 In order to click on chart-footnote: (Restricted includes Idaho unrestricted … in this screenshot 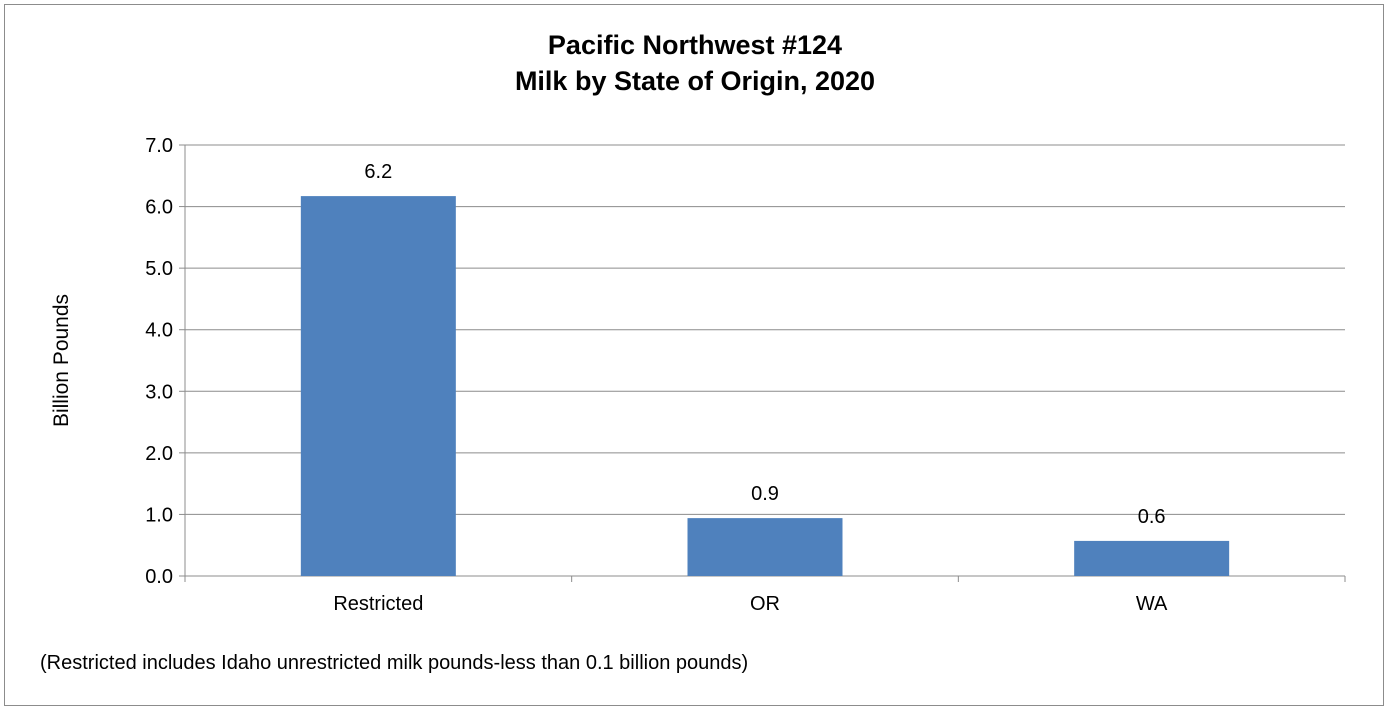, I will do `click(394, 663)`.